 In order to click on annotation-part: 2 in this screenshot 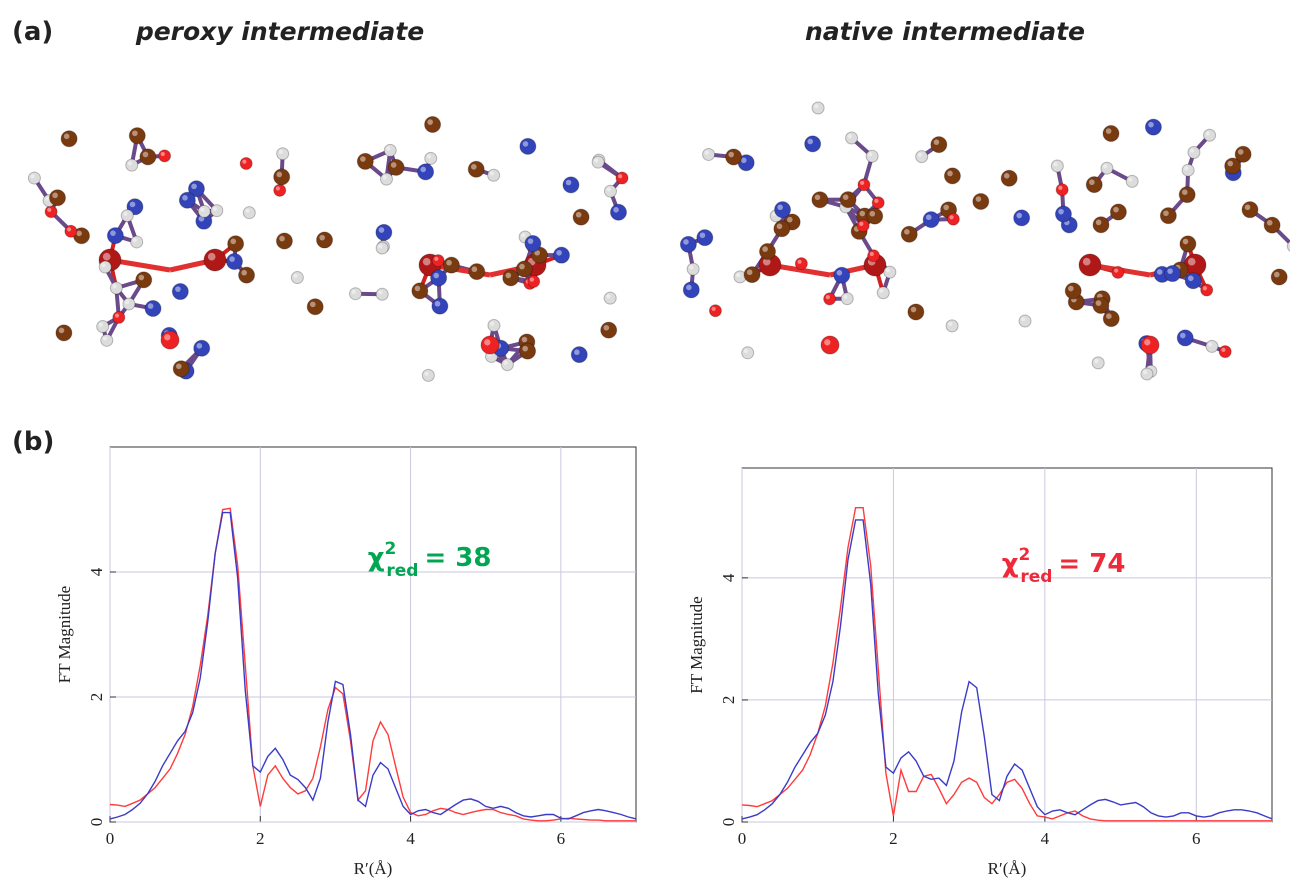, I will do `click(391, 549)`.